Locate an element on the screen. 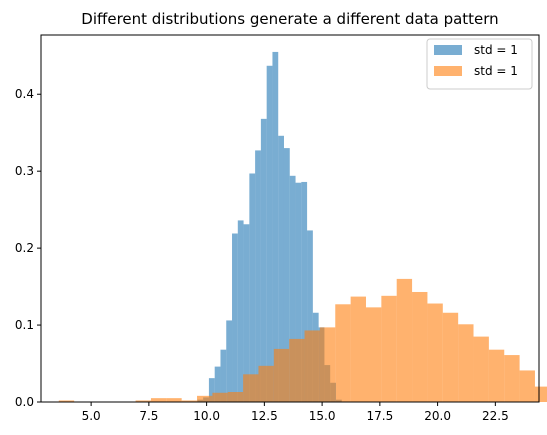 The width and height of the screenshot is (547, 435). x-tick-label: 12.5 is located at coordinates (264, 416).